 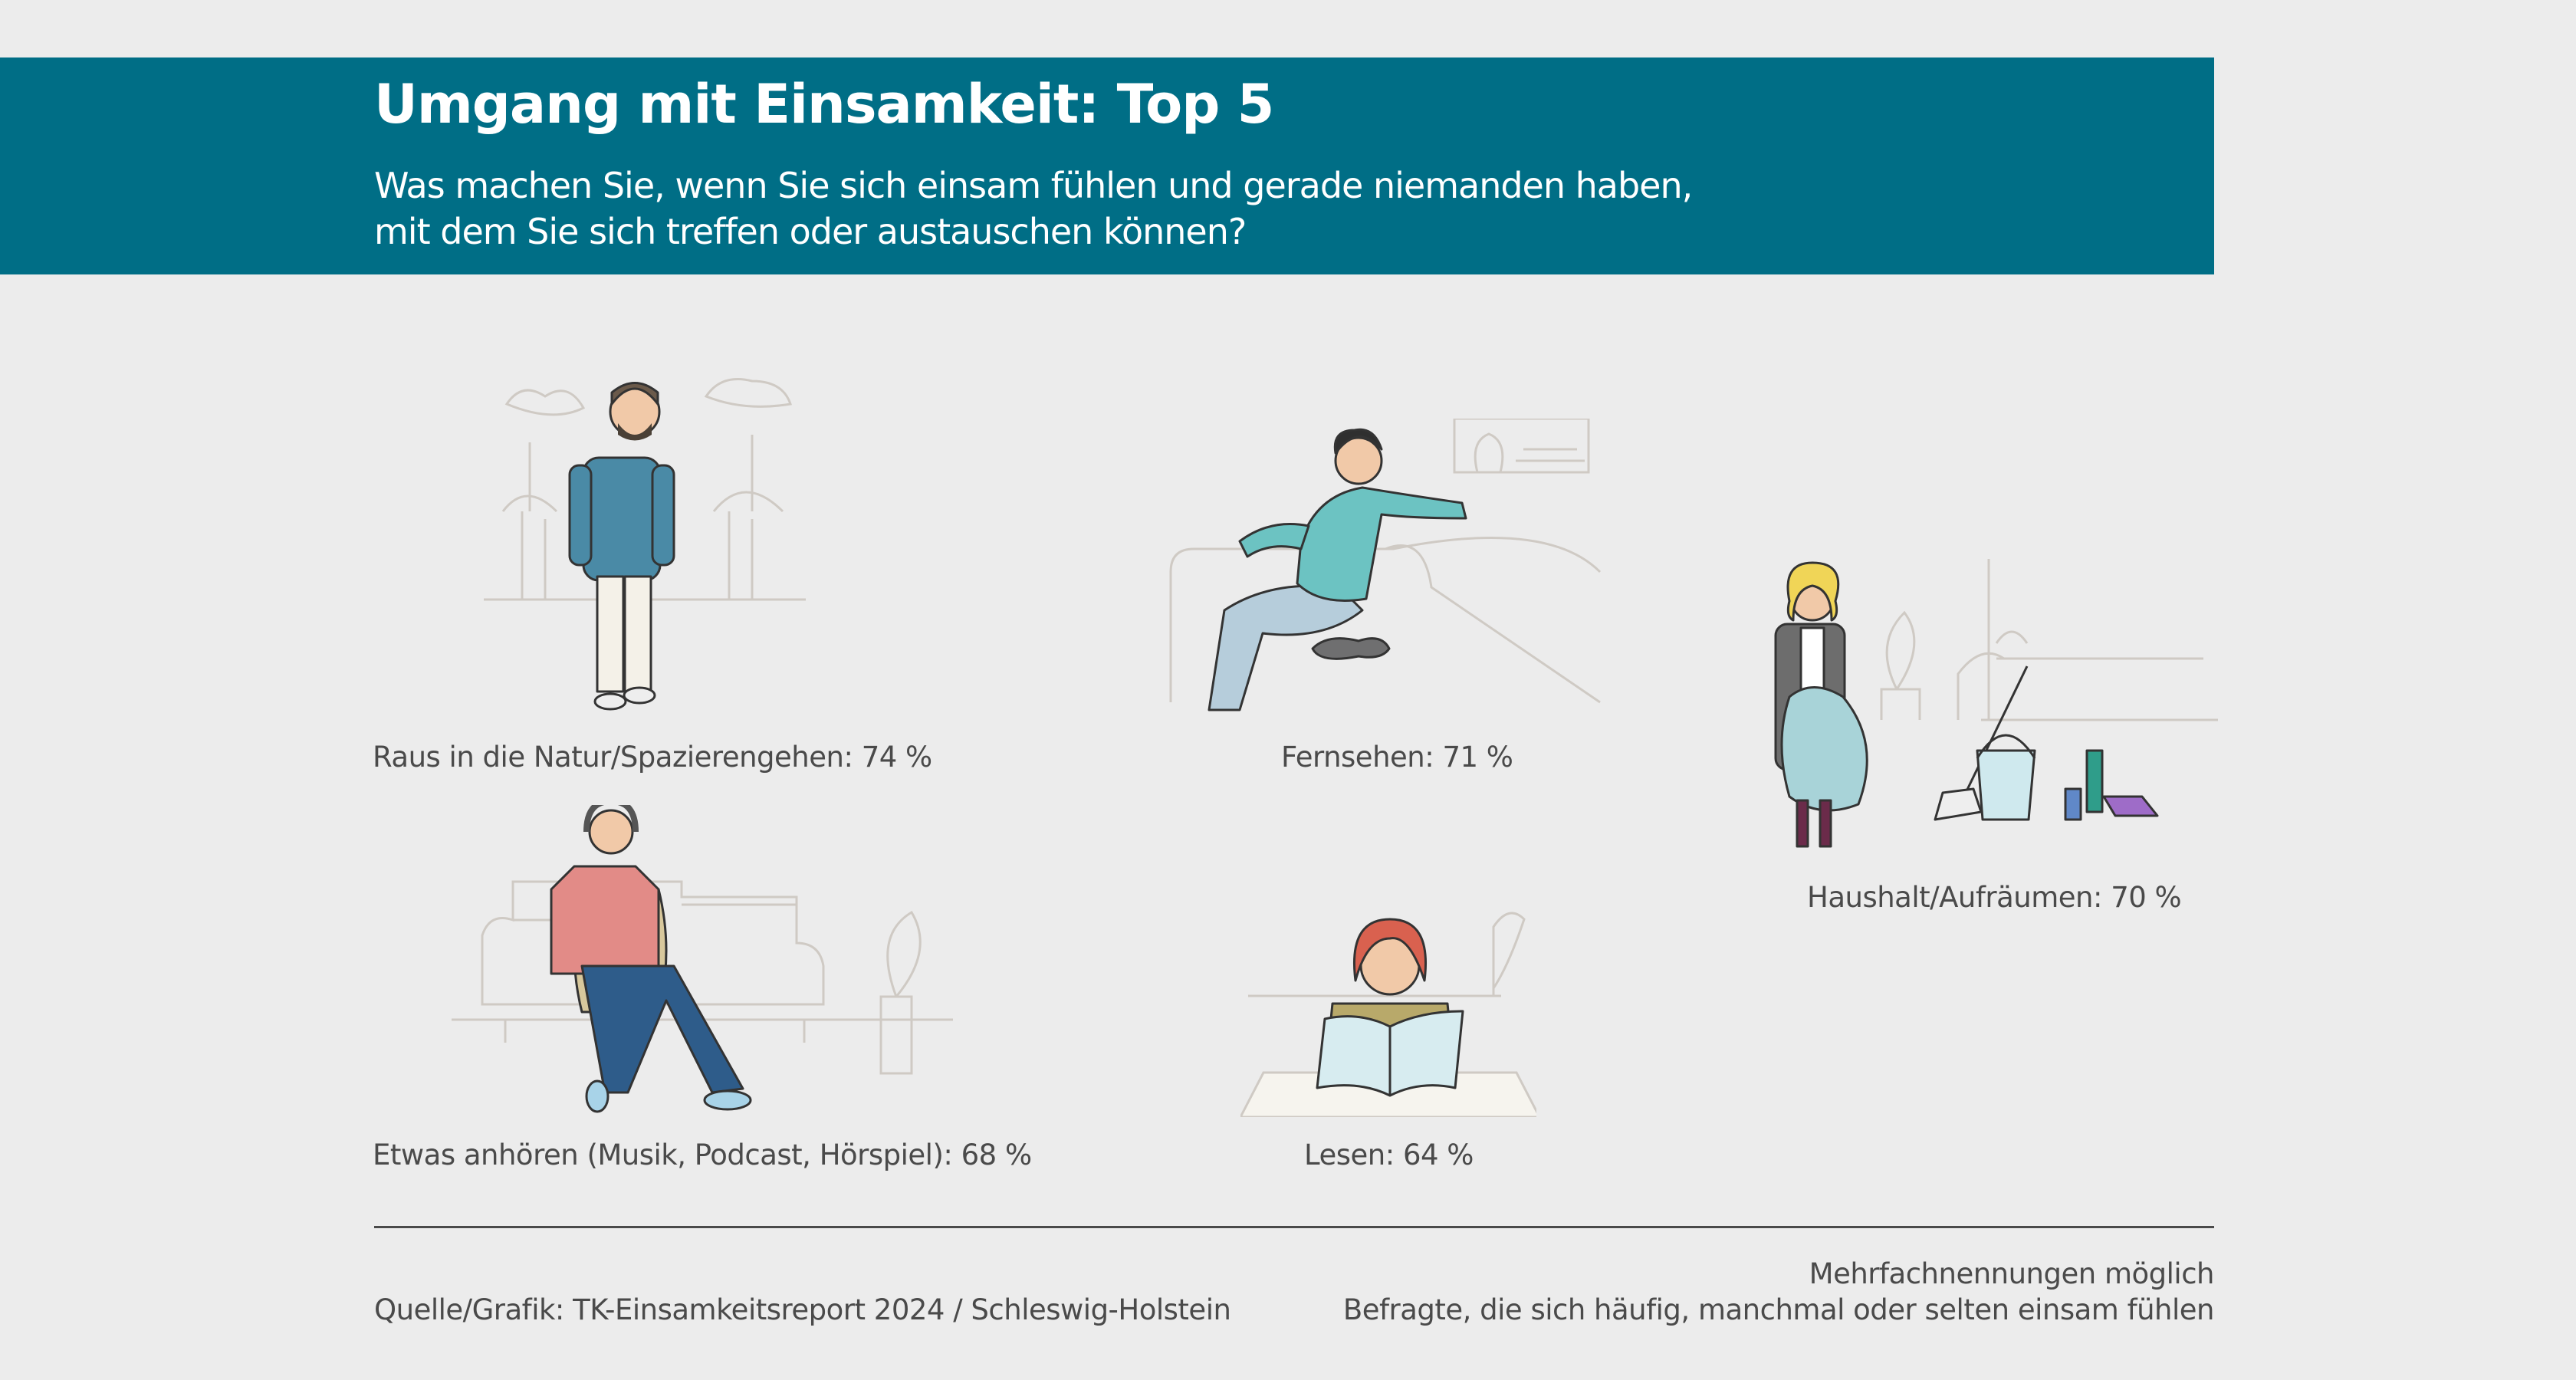 What do you see at coordinates (1995, 898) in the screenshot?
I see `item-label-household: Haushalt/Aufräumen: 70 %` at bounding box center [1995, 898].